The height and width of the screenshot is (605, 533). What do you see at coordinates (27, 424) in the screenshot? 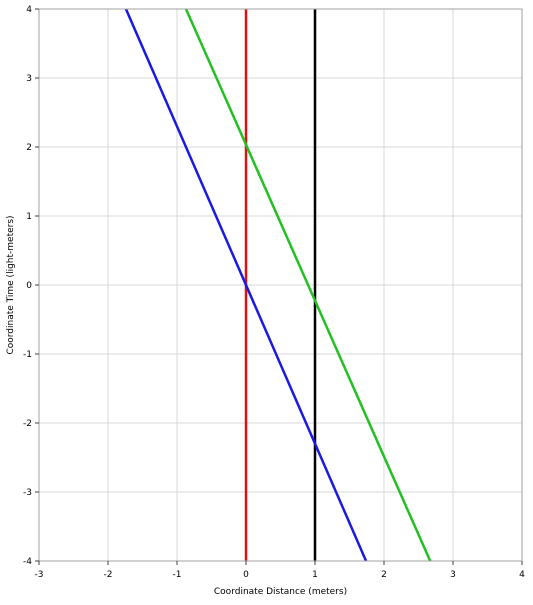
I see `y-tick-label: -2` at bounding box center [27, 424].